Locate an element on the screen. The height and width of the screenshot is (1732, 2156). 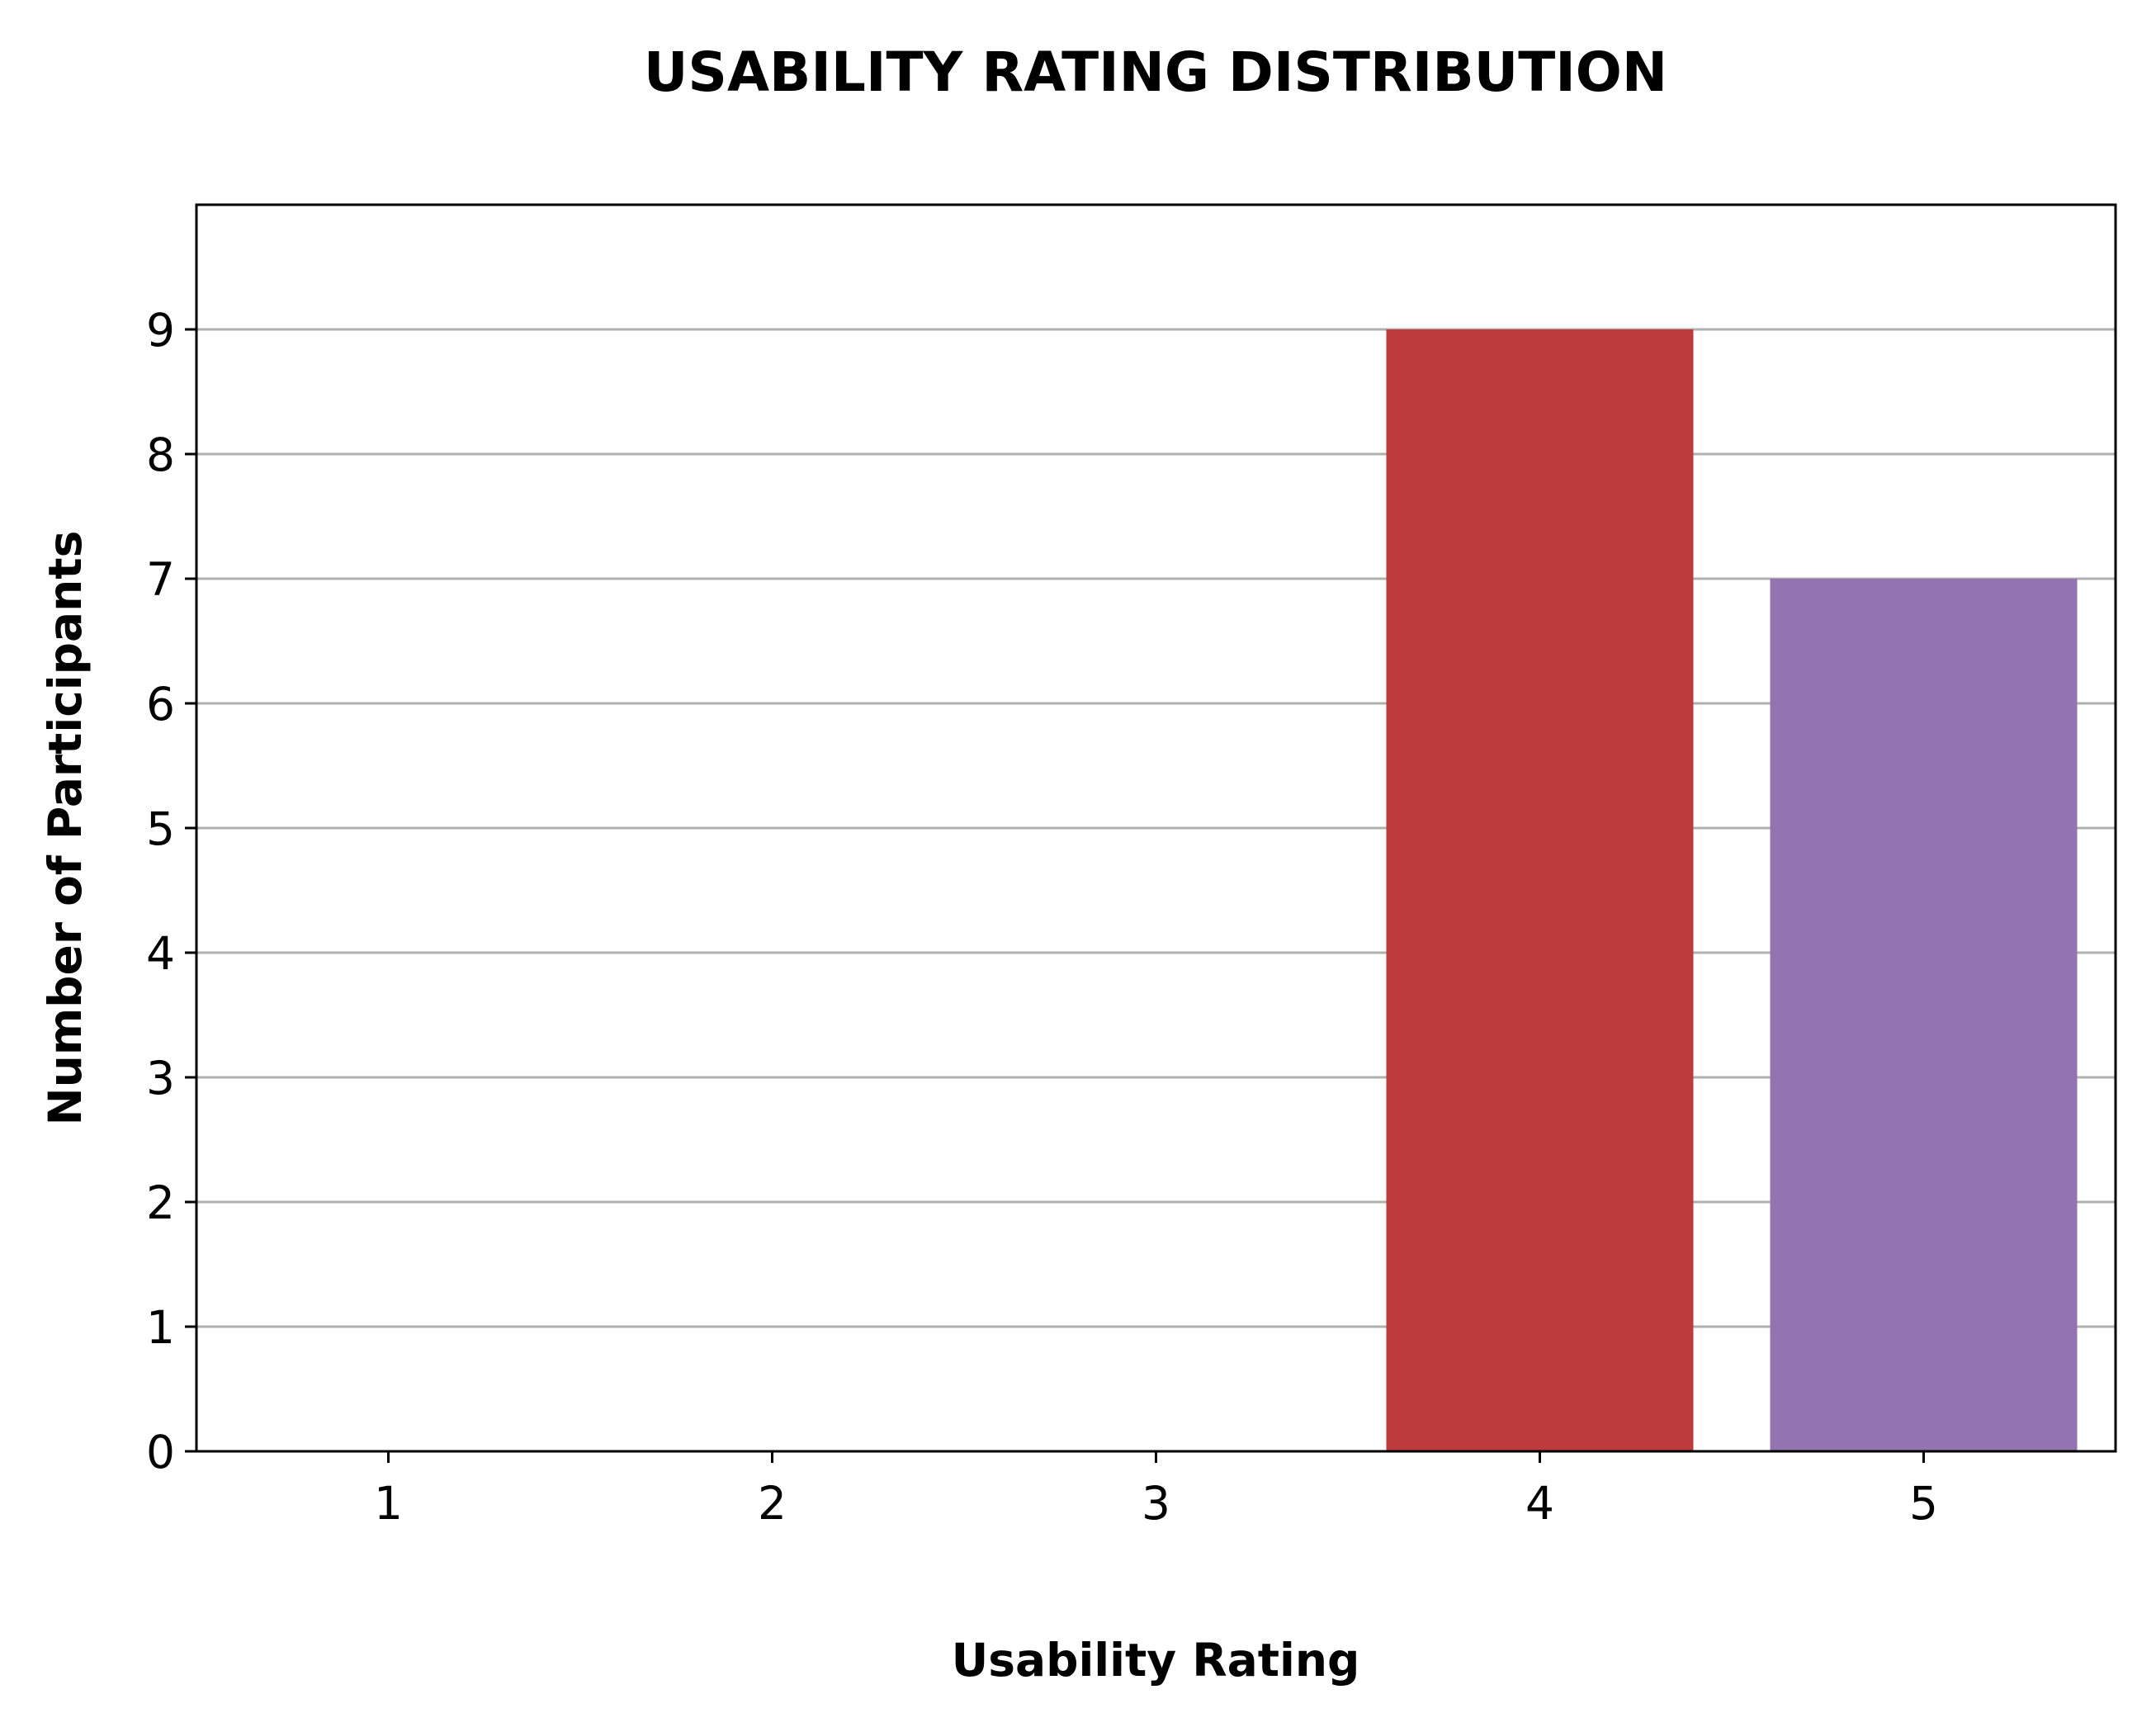
y-tick-label: 6 is located at coordinates (160, 704).